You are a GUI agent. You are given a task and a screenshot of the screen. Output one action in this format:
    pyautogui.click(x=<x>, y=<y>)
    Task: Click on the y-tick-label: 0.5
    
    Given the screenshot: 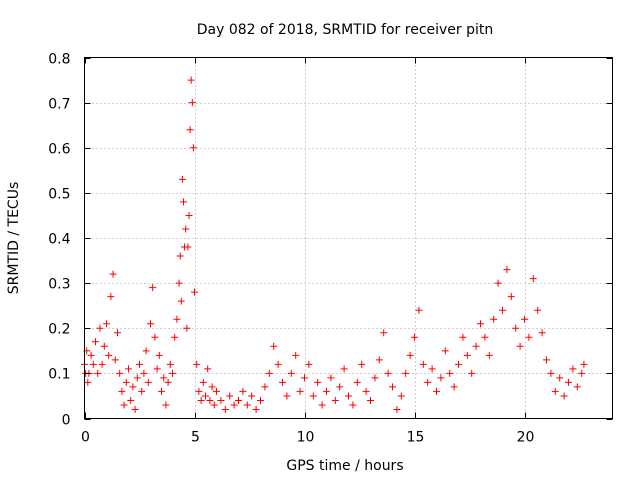 What is the action you would take?
    pyautogui.click(x=59, y=195)
    